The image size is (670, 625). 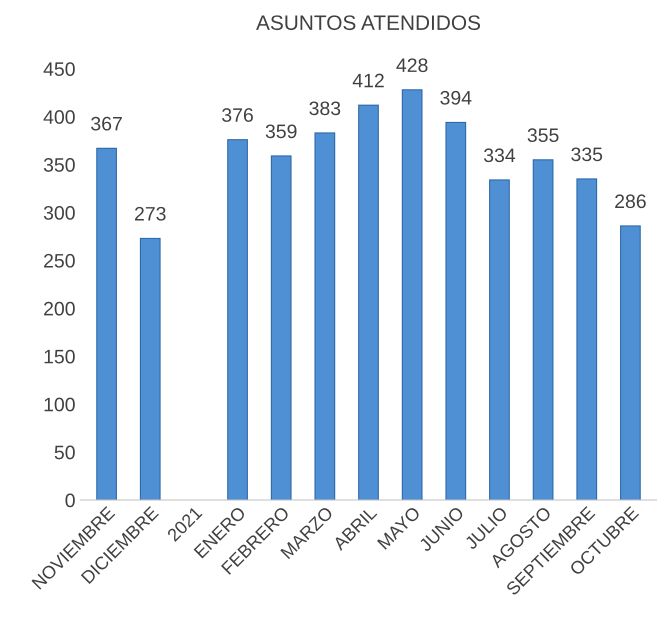 What do you see at coordinates (59, 309) in the screenshot?
I see `y-tick-label: 200` at bounding box center [59, 309].